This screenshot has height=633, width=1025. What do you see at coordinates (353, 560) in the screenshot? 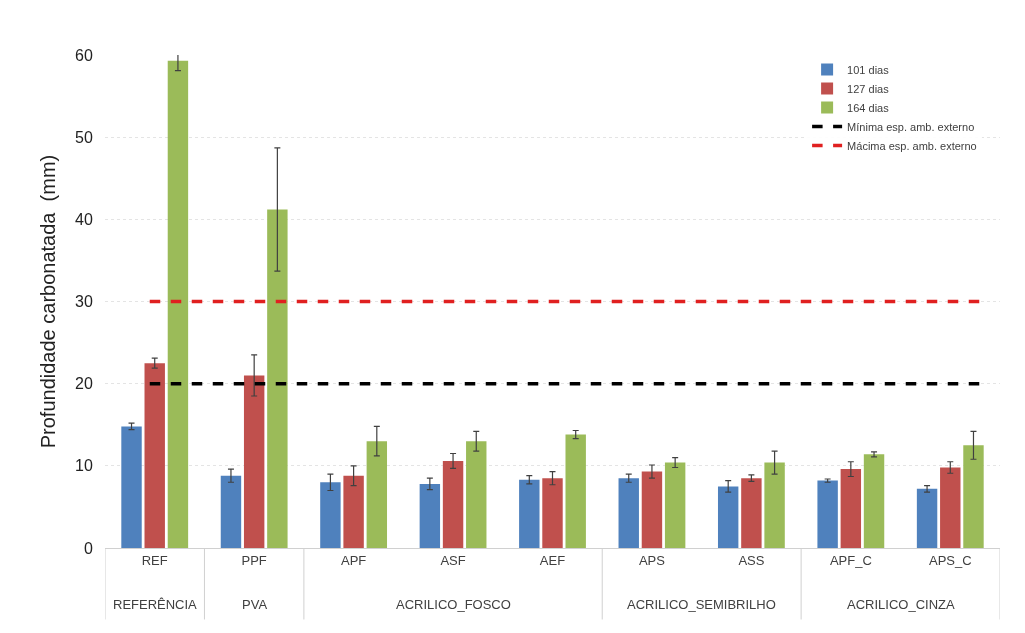
I see `x-tick-label: APF` at bounding box center [353, 560].